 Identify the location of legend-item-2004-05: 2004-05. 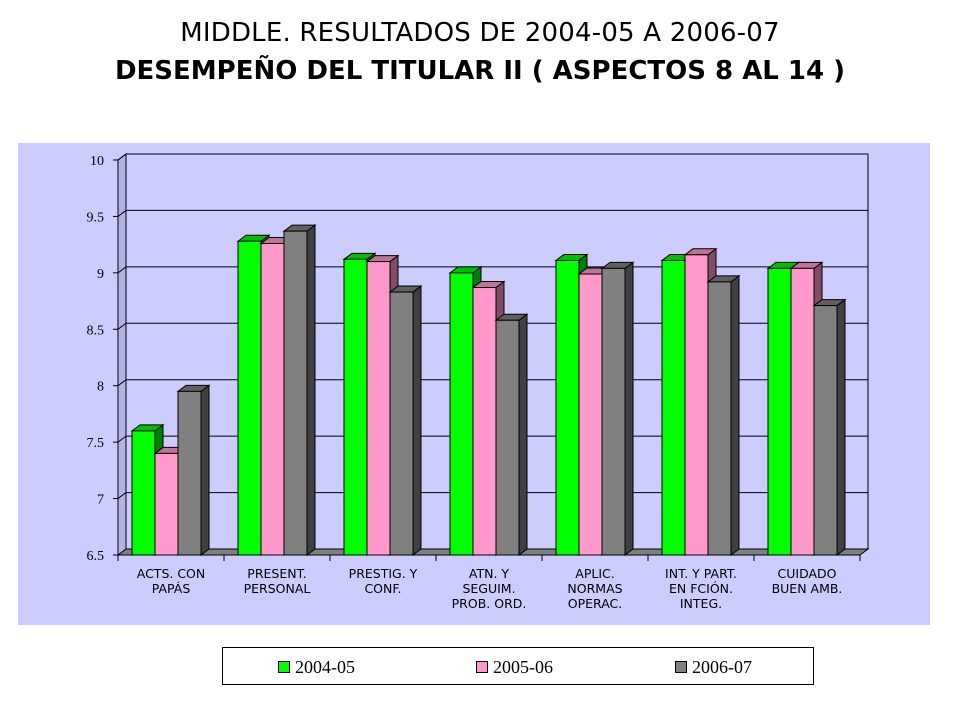
(316, 666).